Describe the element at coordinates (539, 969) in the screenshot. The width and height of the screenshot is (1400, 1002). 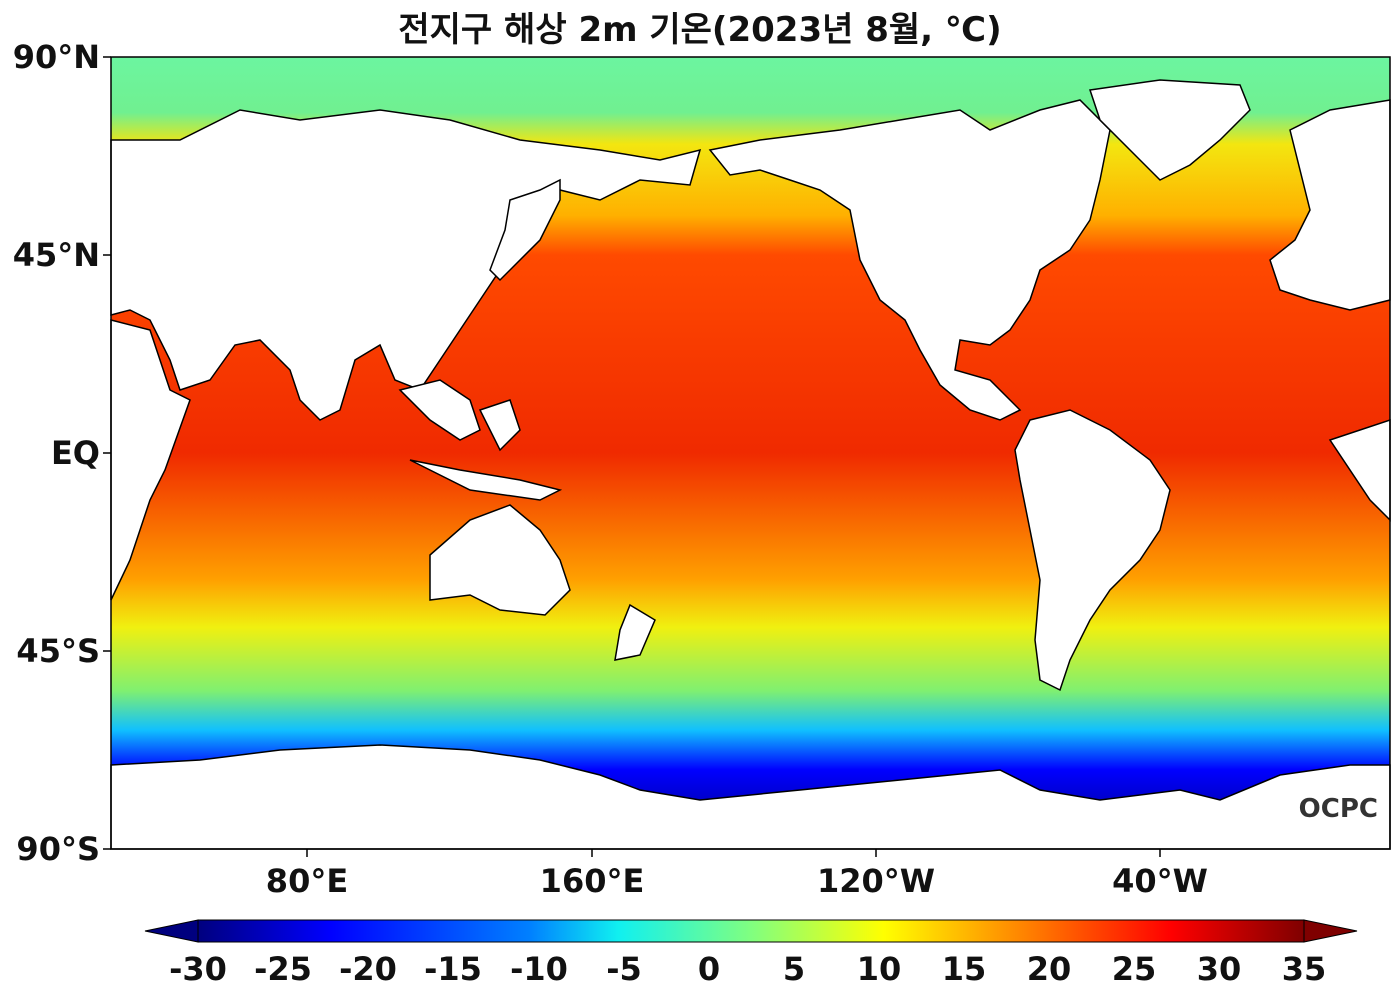
I see `colorbar-tick-label: -10` at that location.